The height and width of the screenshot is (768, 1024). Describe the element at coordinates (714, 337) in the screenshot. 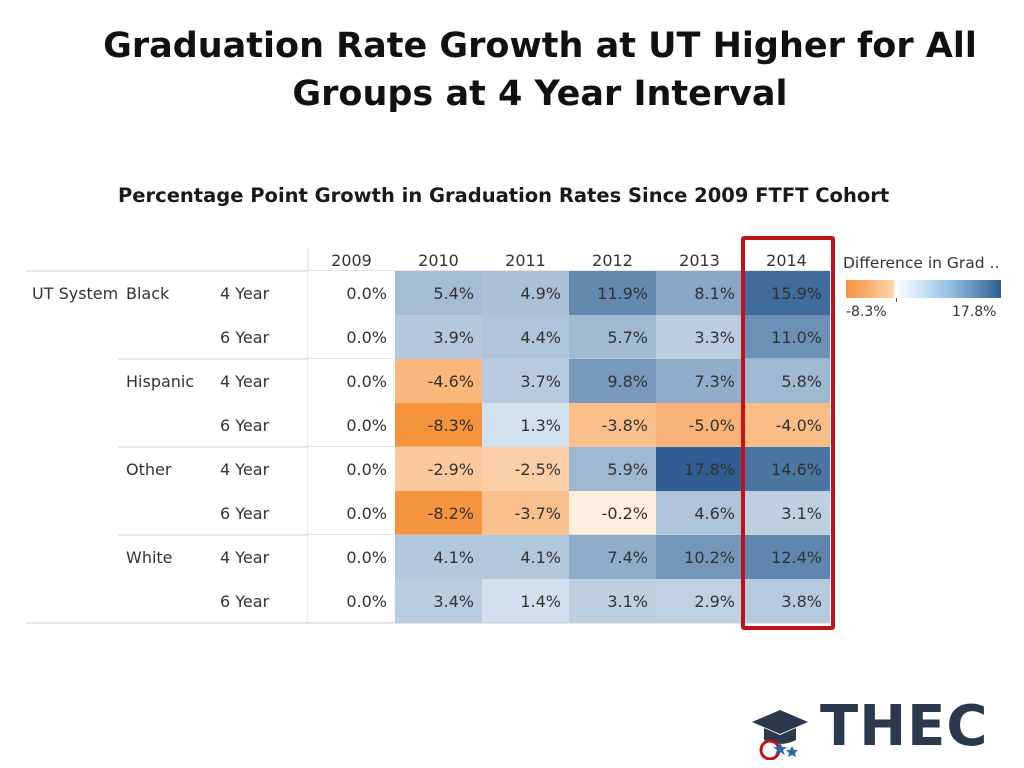

I see `cell-value: 3.3%` at that location.